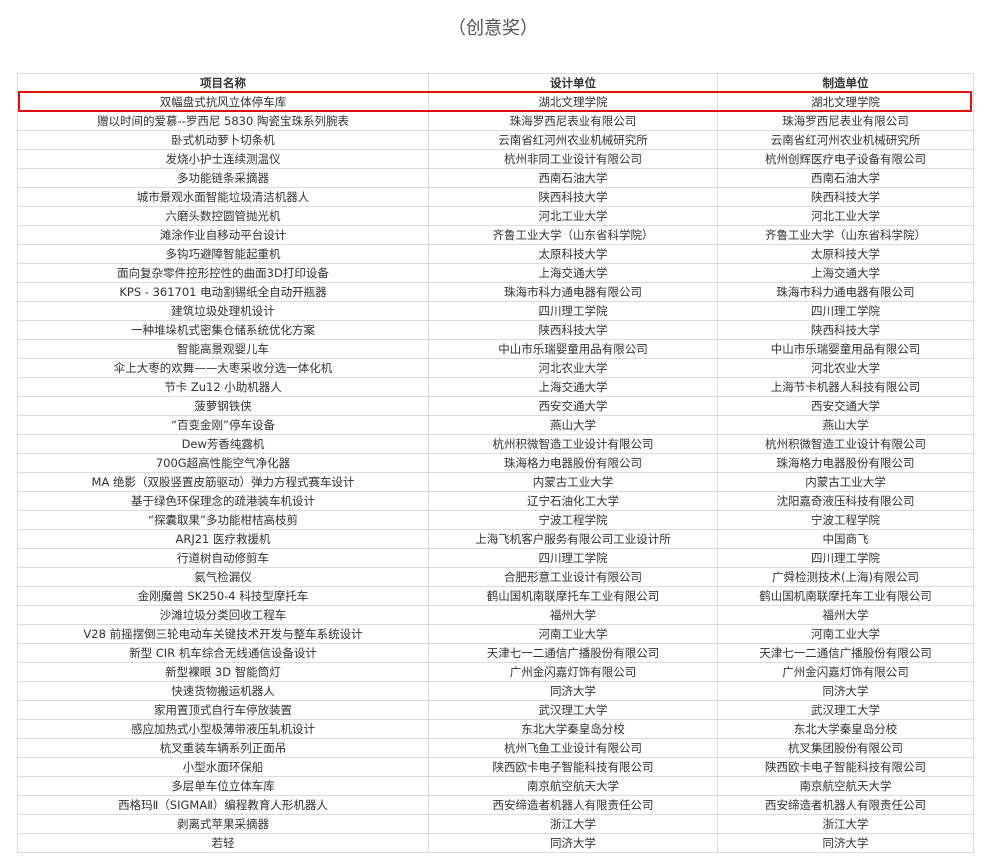  What do you see at coordinates (573, 539) in the screenshot?
I see `design-unit-cell: 上海飞机客户服务有限公司工业设计所` at bounding box center [573, 539].